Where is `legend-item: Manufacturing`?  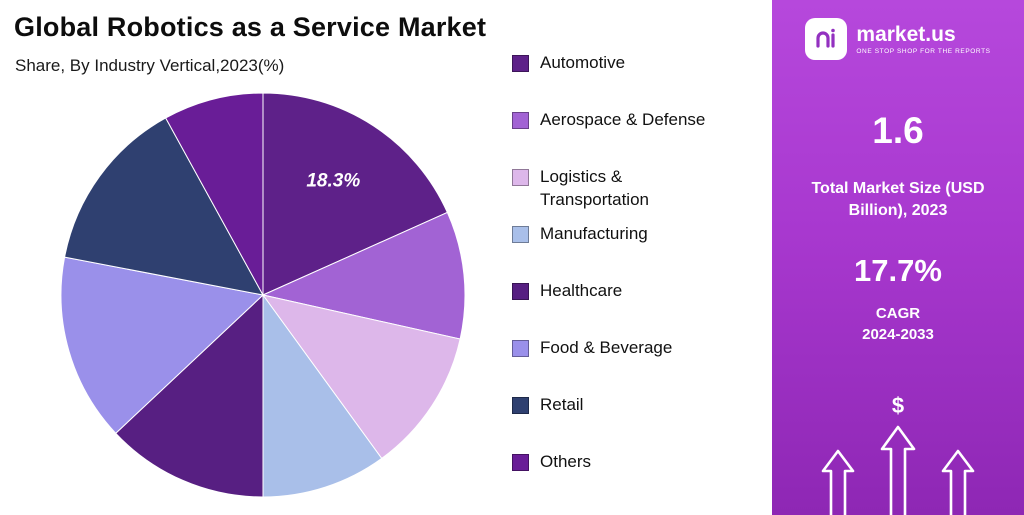
legend-item: Manufacturing is located at coordinates (640, 251).